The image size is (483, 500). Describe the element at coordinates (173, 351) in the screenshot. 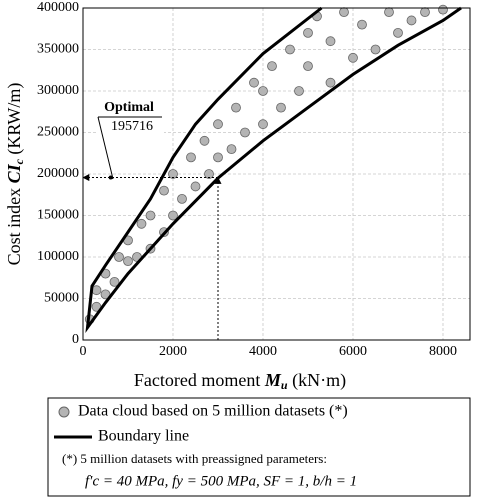

I see `x-tick-label: 2000` at that location.